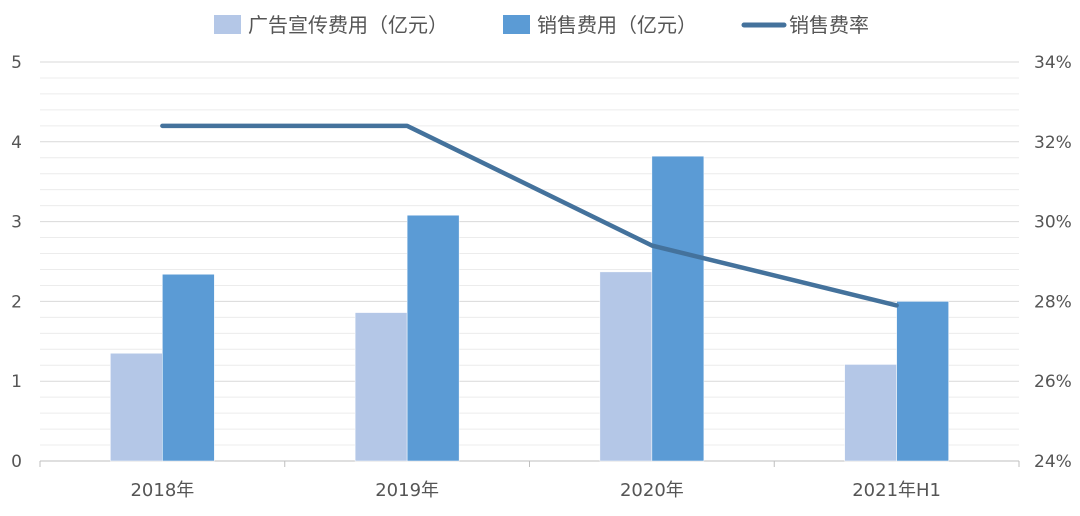  I want to click on y-right-tick-label: 32%, so click(1053, 143).